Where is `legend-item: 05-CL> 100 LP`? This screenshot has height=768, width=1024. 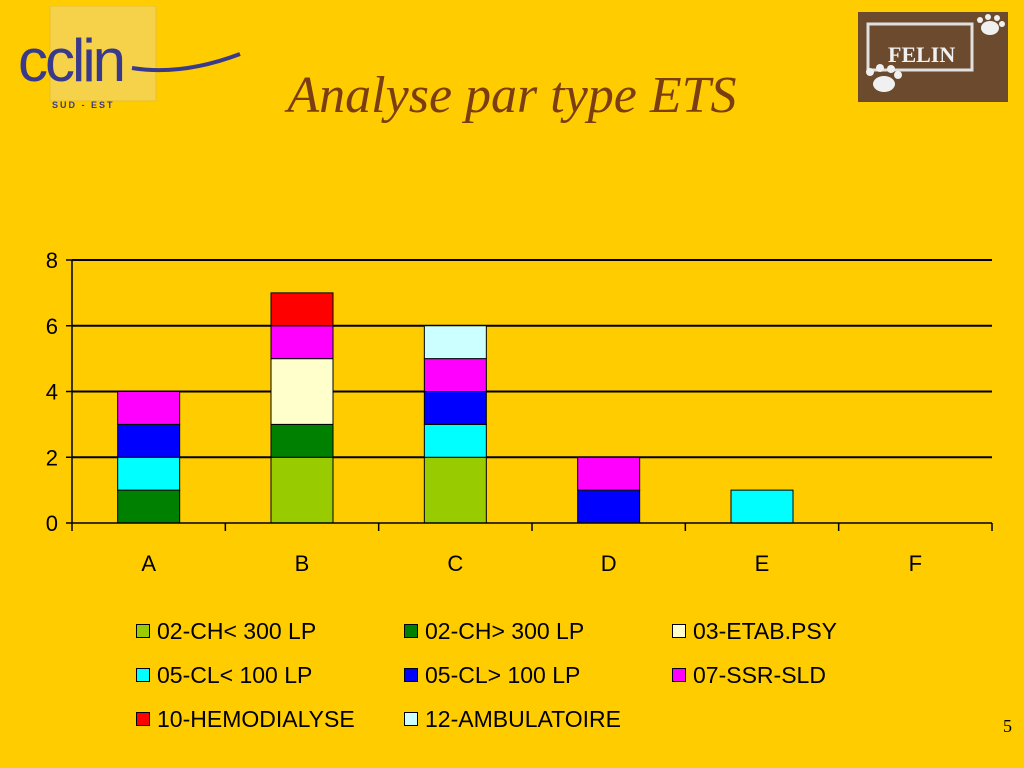 legend-item: 05-CL> 100 LP is located at coordinates (538, 675).